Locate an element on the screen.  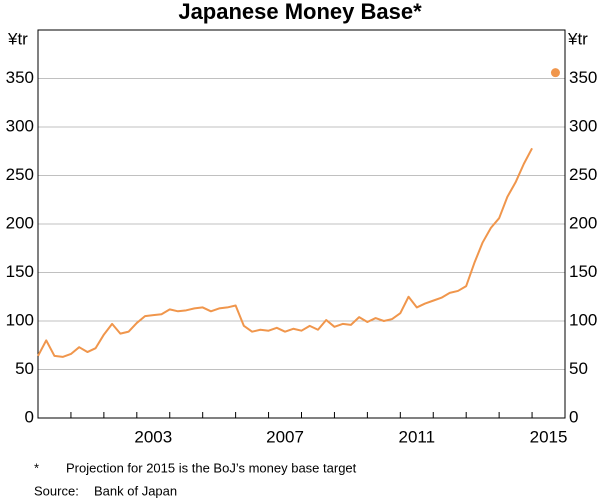
x-tick-label: 2003 is located at coordinates (153, 436).